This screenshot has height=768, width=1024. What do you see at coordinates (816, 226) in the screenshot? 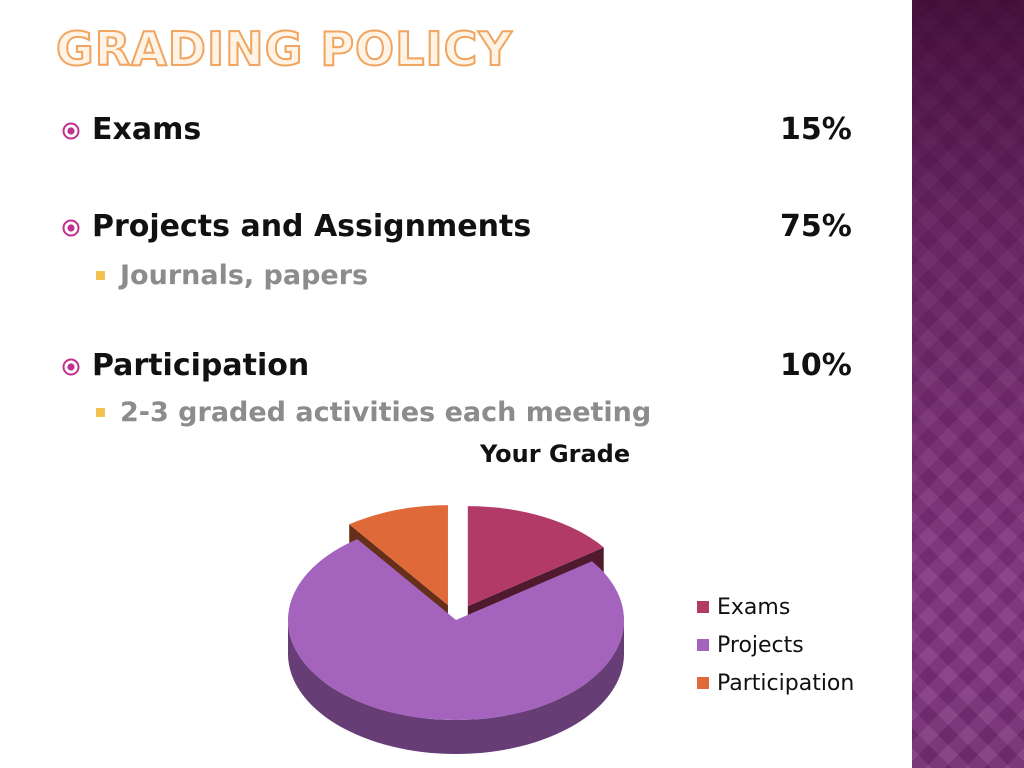
I see `bullet-value-projects: 75%` at bounding box center [816, 226].